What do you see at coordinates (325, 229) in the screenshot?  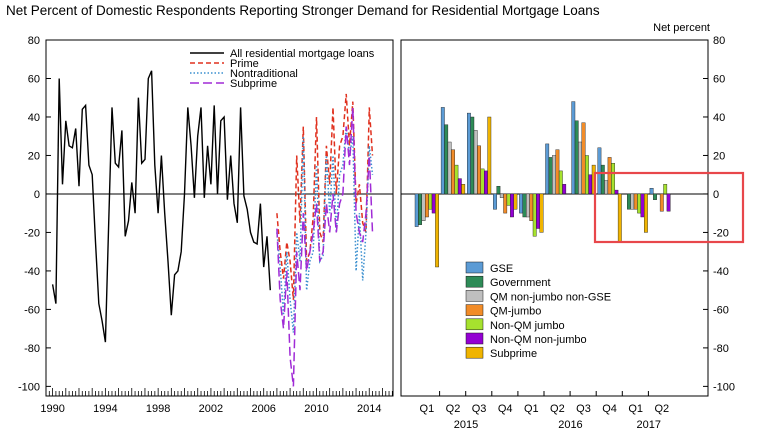 I see `series-line-nontraditional` at bounding box center [325, 229].